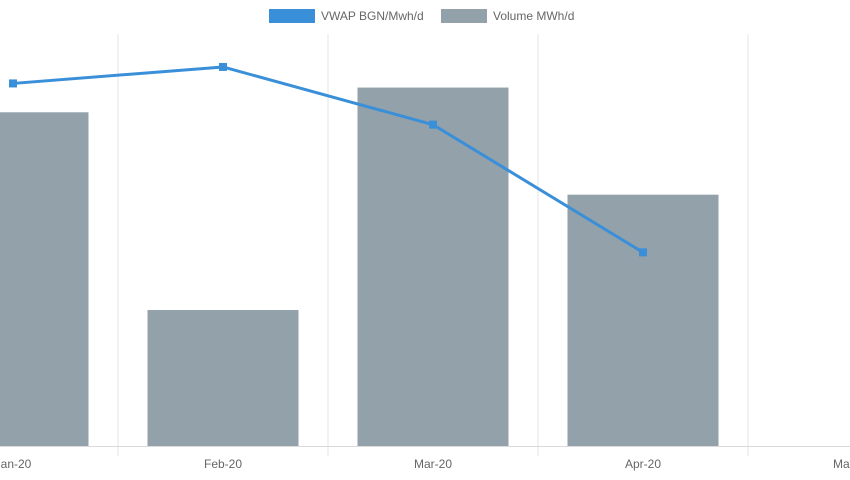 This screenshot has height=480, width=850. Describe the element at coordinates (433, 464) in the screenshot. I see `x-tick-label: Mar-20` at that location.